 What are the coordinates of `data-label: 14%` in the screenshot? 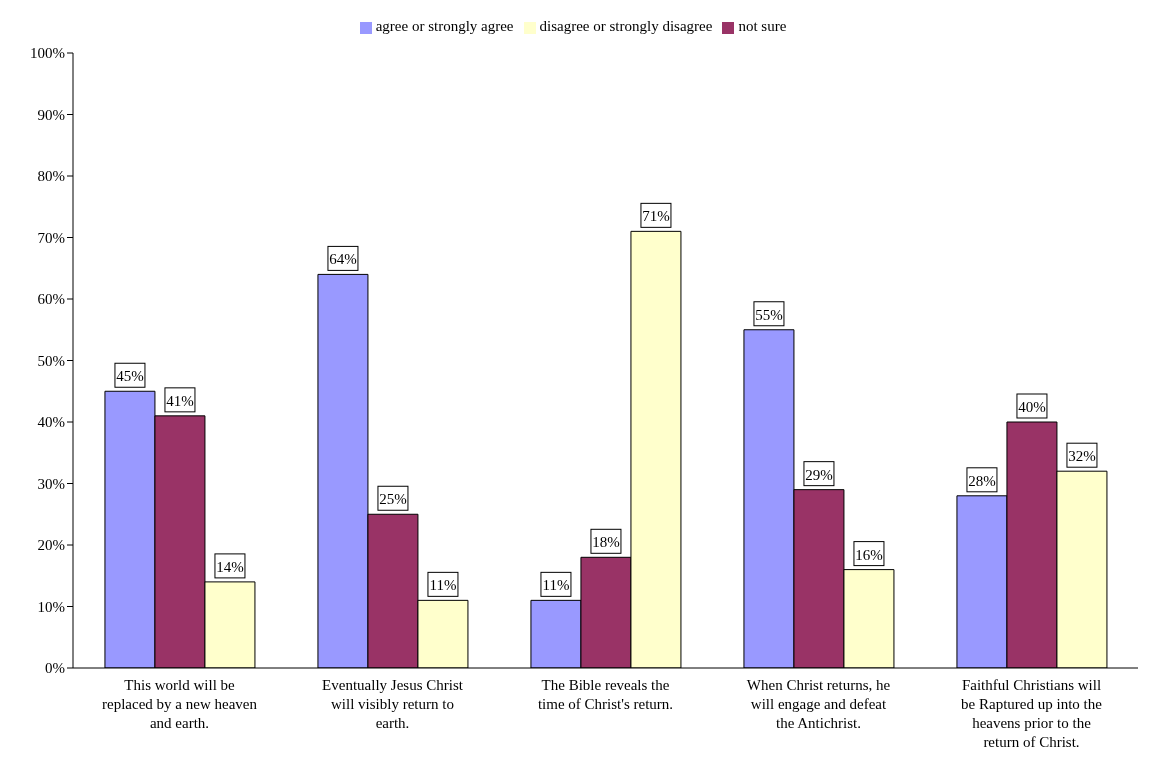 It's located at (230, 566).